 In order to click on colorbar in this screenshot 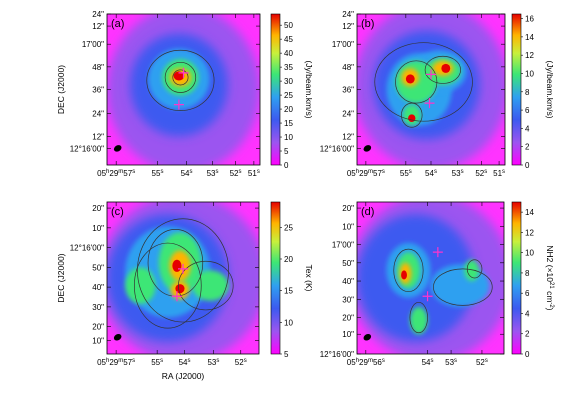, I will do `click(516, 278)`.